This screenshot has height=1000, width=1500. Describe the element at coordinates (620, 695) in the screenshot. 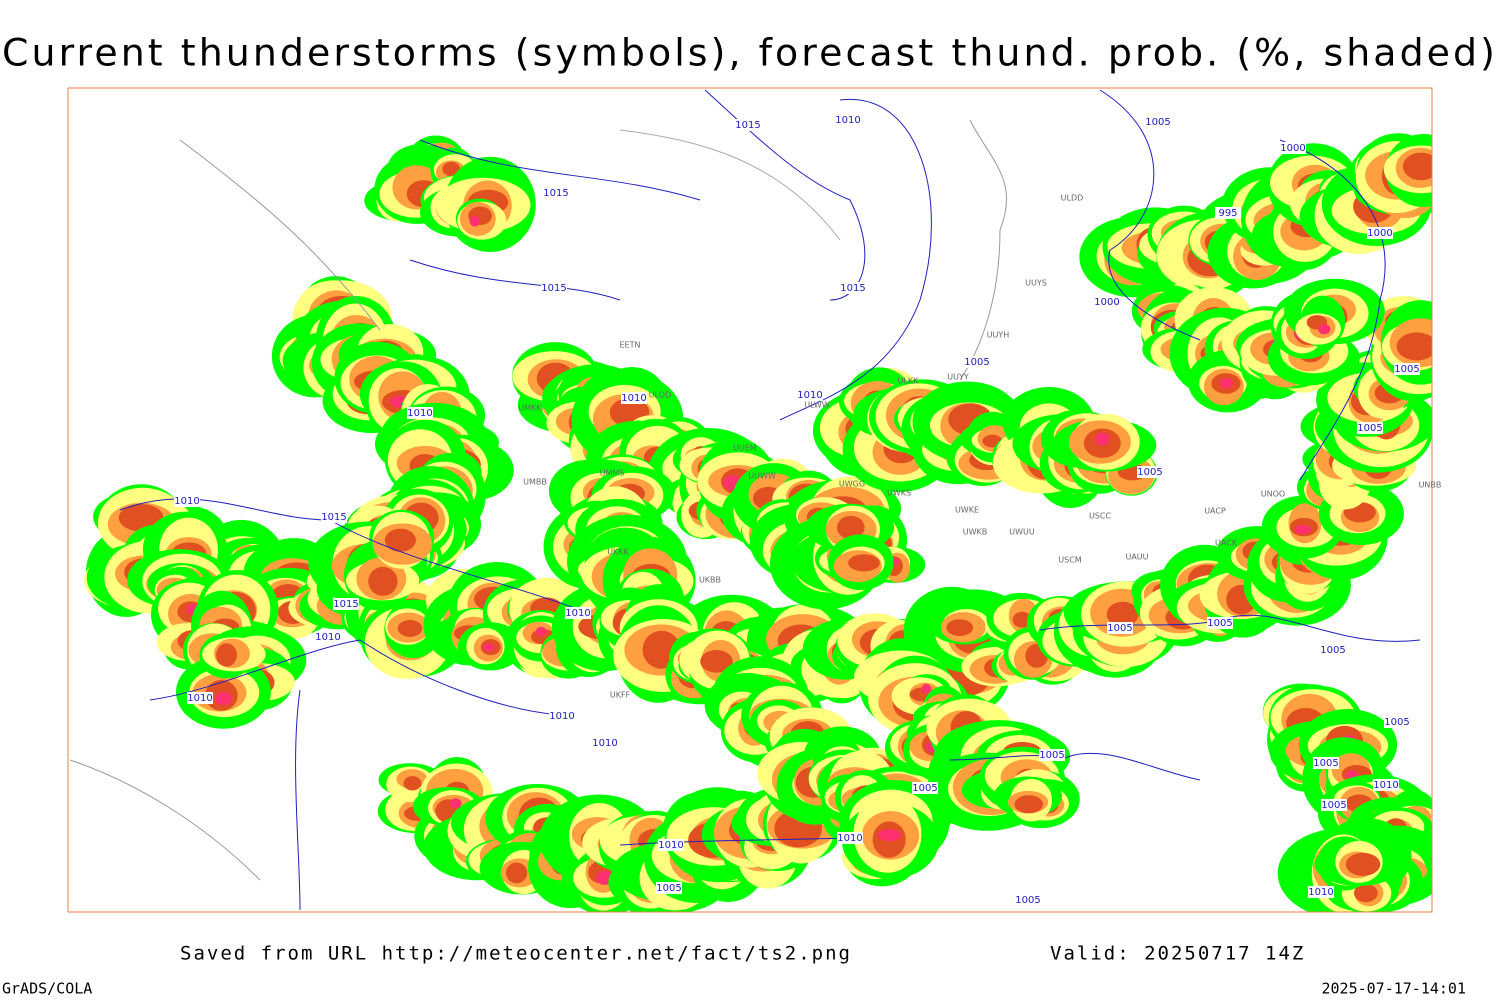

I see `station-code: UKFF` at that location.